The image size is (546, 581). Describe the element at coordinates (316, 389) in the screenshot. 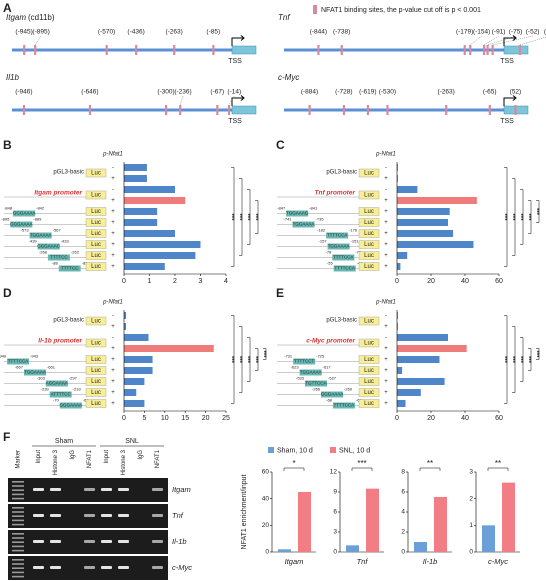

I see `site-from: -266` at that location.